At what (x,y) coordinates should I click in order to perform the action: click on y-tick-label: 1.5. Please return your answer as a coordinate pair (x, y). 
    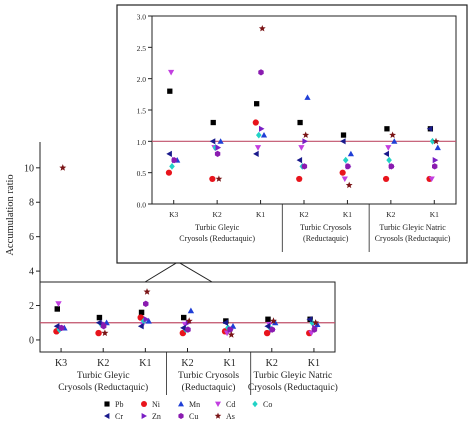
    Looking at the image, I should click on (142, 111).